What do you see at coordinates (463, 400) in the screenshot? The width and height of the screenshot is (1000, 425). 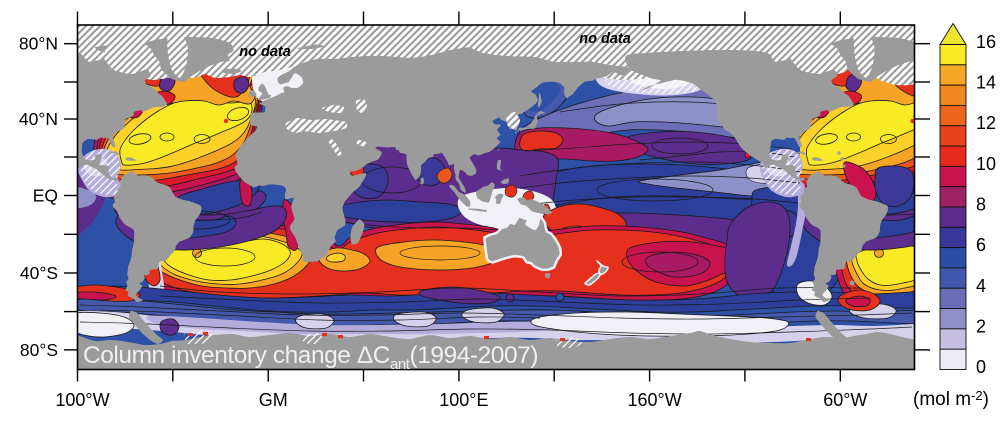 I see `svg-text: 100°E` at bounding box center [463, 400].